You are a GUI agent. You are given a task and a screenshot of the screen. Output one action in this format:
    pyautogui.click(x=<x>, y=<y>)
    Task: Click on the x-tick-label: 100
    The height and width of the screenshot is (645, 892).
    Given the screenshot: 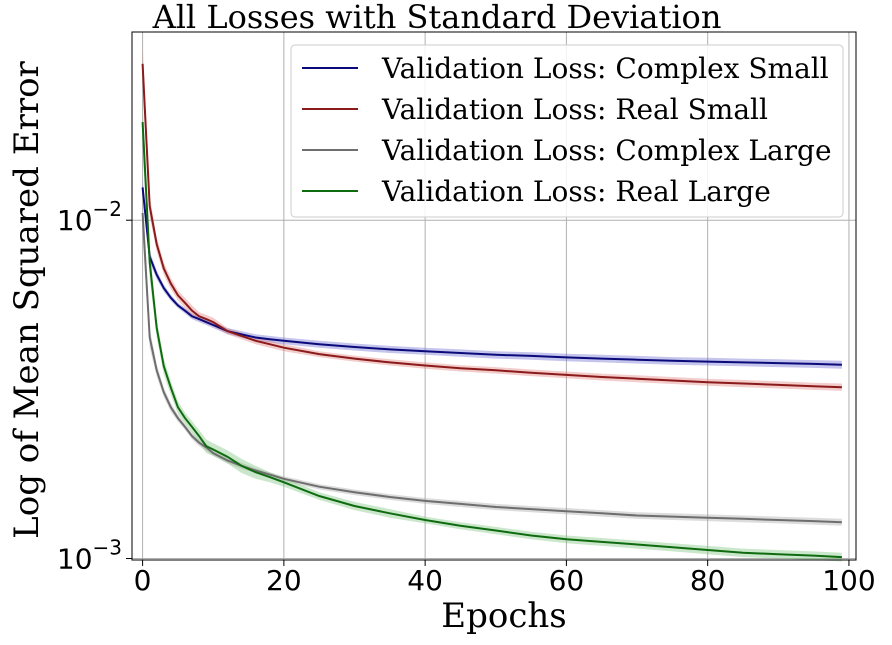 What is the action you would take?
    pyautogui.click(x=848, y=580)
    